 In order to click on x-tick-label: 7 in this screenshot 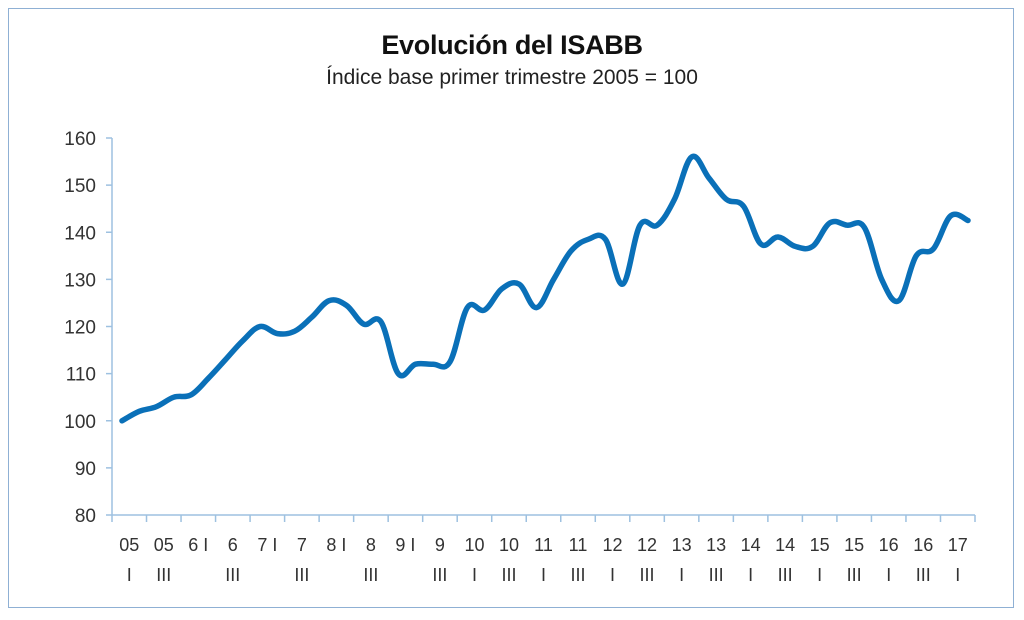, I will do `click(302, 545)`.